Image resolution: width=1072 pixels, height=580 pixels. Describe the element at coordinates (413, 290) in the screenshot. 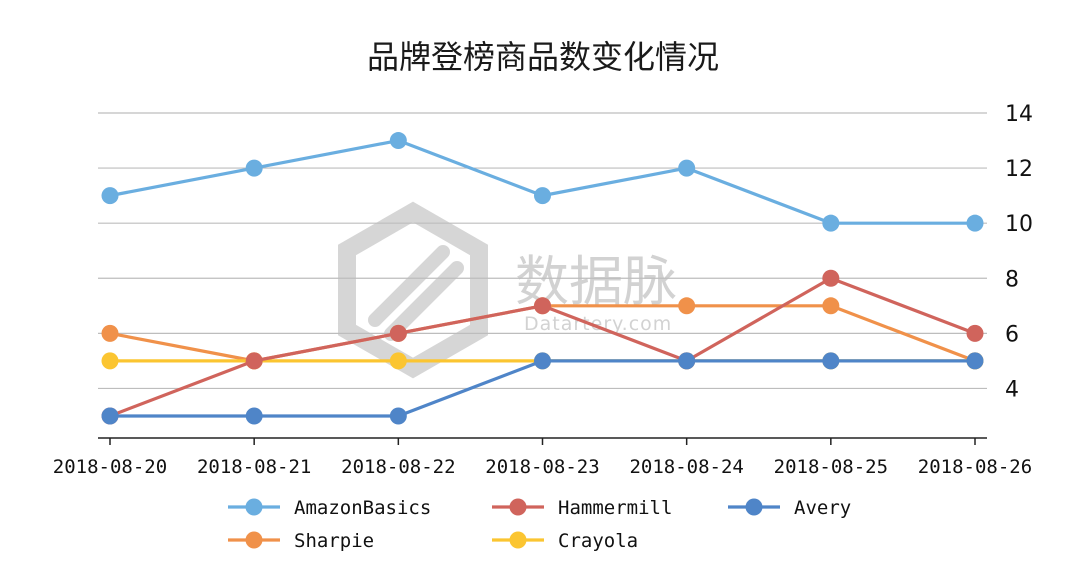

I see `watermark-logo-icon` at that location.